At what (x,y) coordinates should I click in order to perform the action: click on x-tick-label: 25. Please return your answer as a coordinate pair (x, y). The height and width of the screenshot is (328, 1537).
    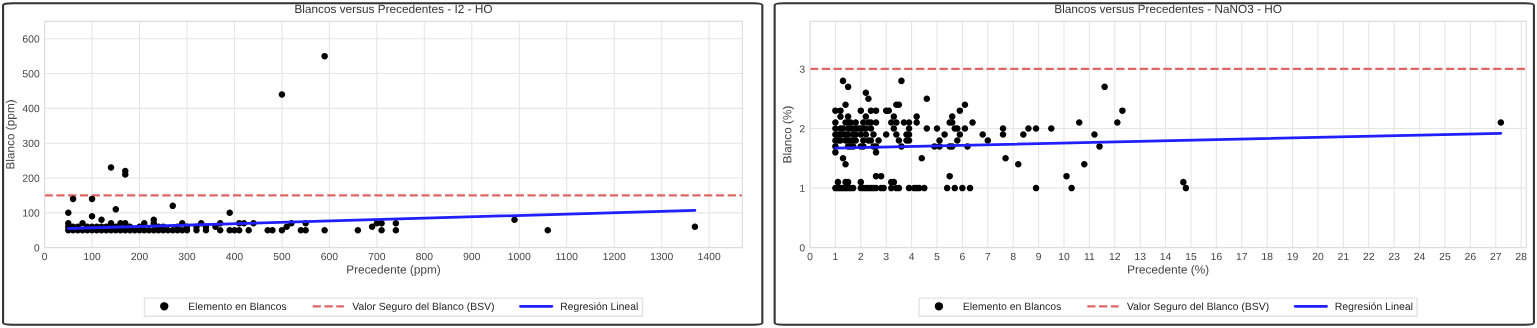
    Looking at the image, I should click on (1445, 256).